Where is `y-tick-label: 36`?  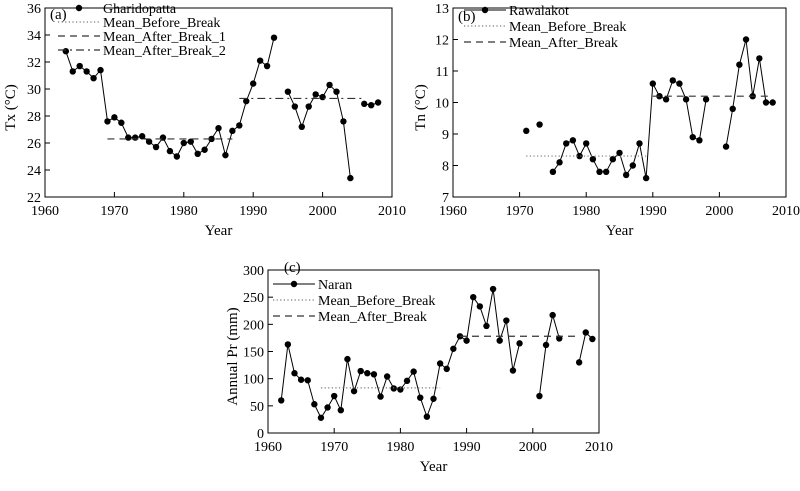
y-tick-label: 36 is located at coordinates (34, 9).